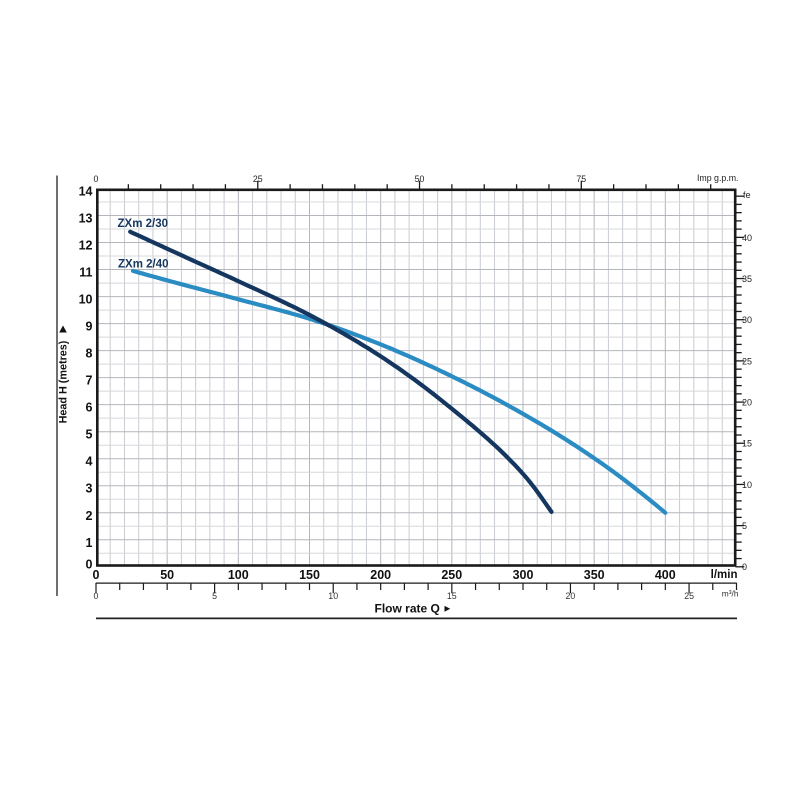 Image resolution: width=800 pixels, height=800 pixels. What do you see at coordinates (89, 462) in the screenshot?
I see `svg-text: 4` at bounding box center [89, 462].